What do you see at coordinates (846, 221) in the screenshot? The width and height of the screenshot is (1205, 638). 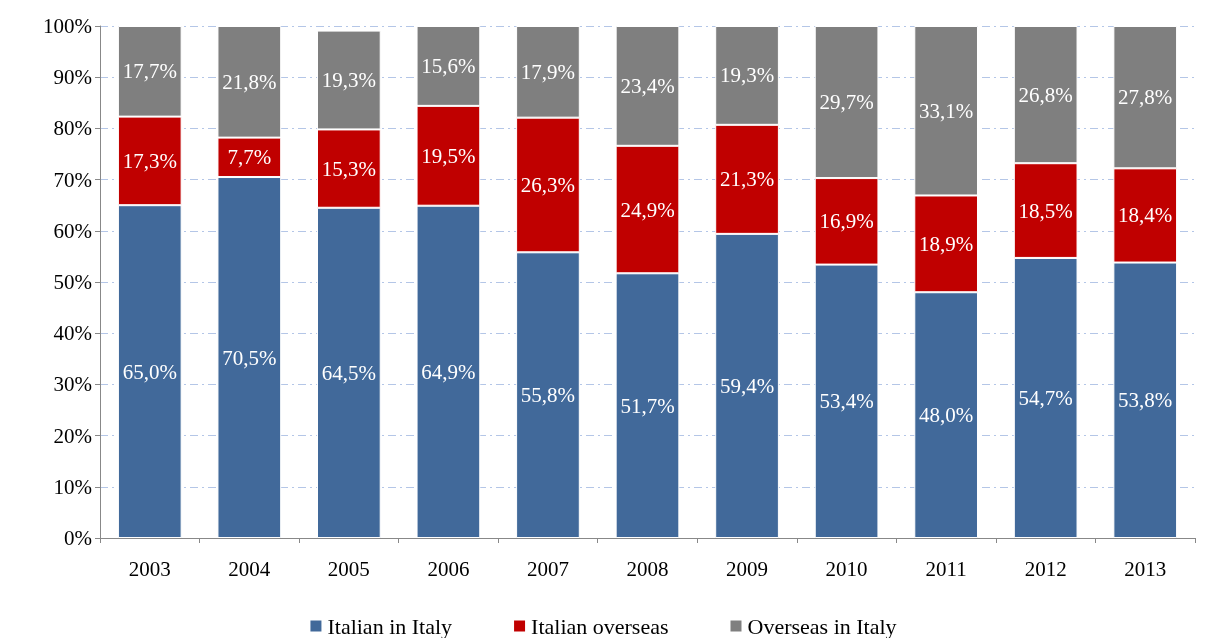 I see `data-label: 16,9%` at bounding box center [846, 221].